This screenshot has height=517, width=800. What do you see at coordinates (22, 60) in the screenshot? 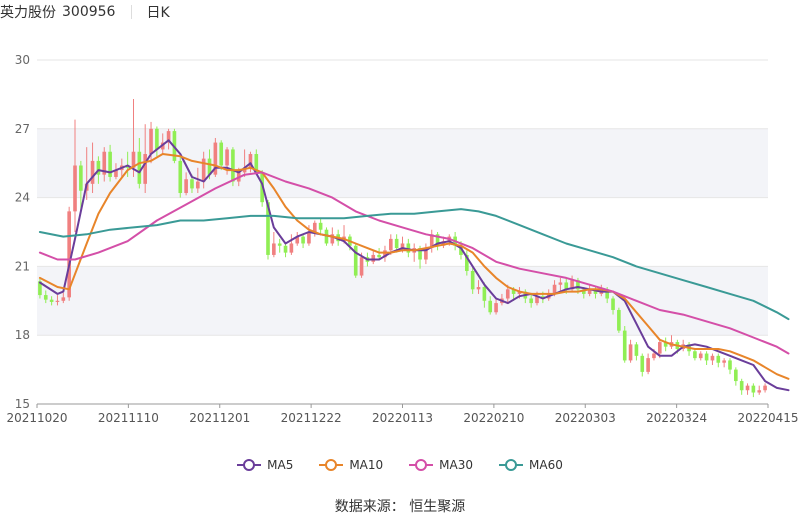
I see `y-tick-label: 30` at bounding box center [22, 60].